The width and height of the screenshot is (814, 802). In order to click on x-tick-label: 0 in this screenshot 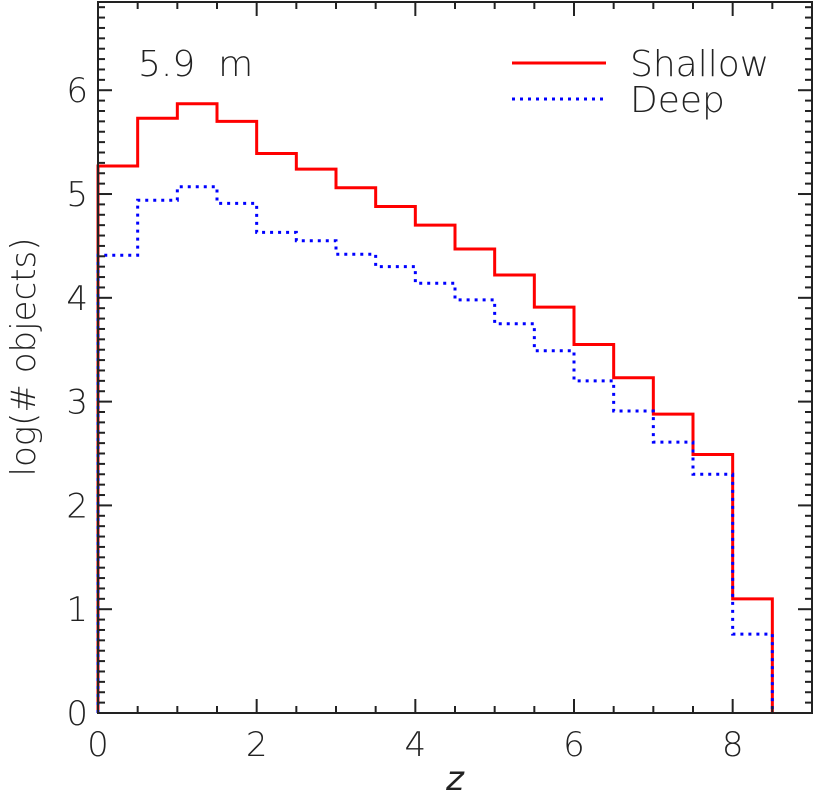, I will do `click(98, 745)`.